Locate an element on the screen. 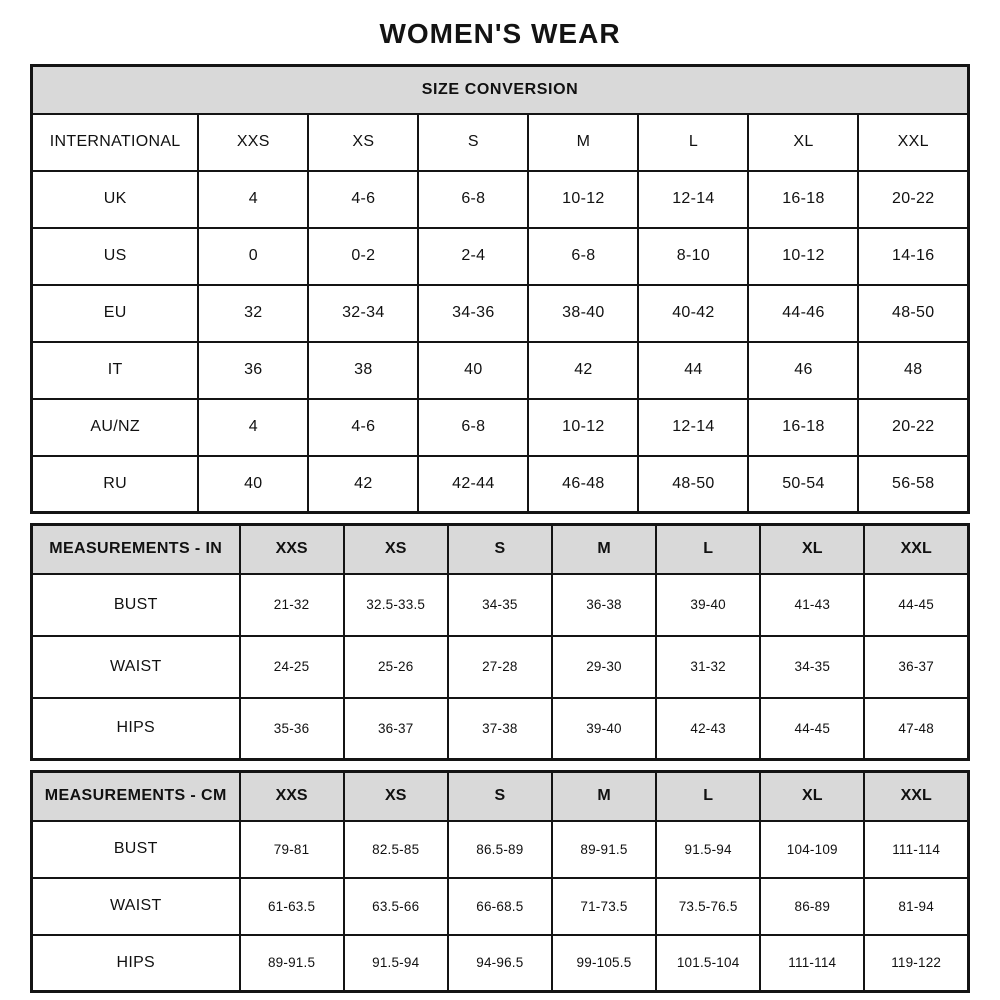 Image resolution: width=1000 pixels, height=1000 pixels. value-cell: 119-122 is located at coordinates (916, 963).